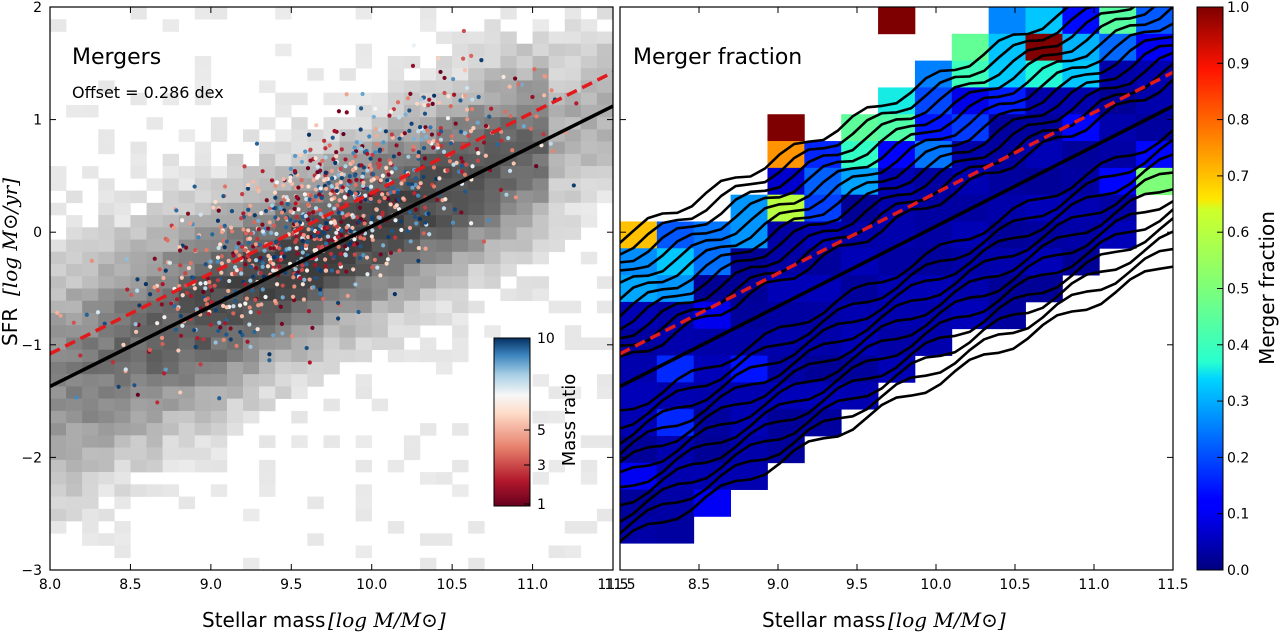 This screenshot has width=1280, height=634. What do you see at coordinates (612, 585) in the screenshot?
I see `x-tick-label: 11.5` at bounding box center [612, 585].